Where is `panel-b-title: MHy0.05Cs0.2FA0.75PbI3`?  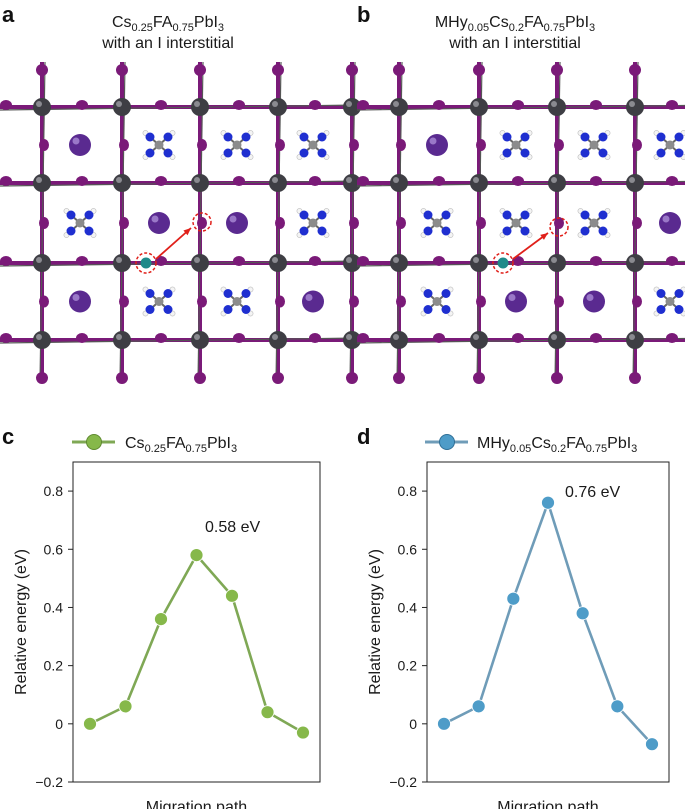
panel-b-title: MHy0.05Cs0.2FA0.75PbI3 is located at coordinates (515, 24).